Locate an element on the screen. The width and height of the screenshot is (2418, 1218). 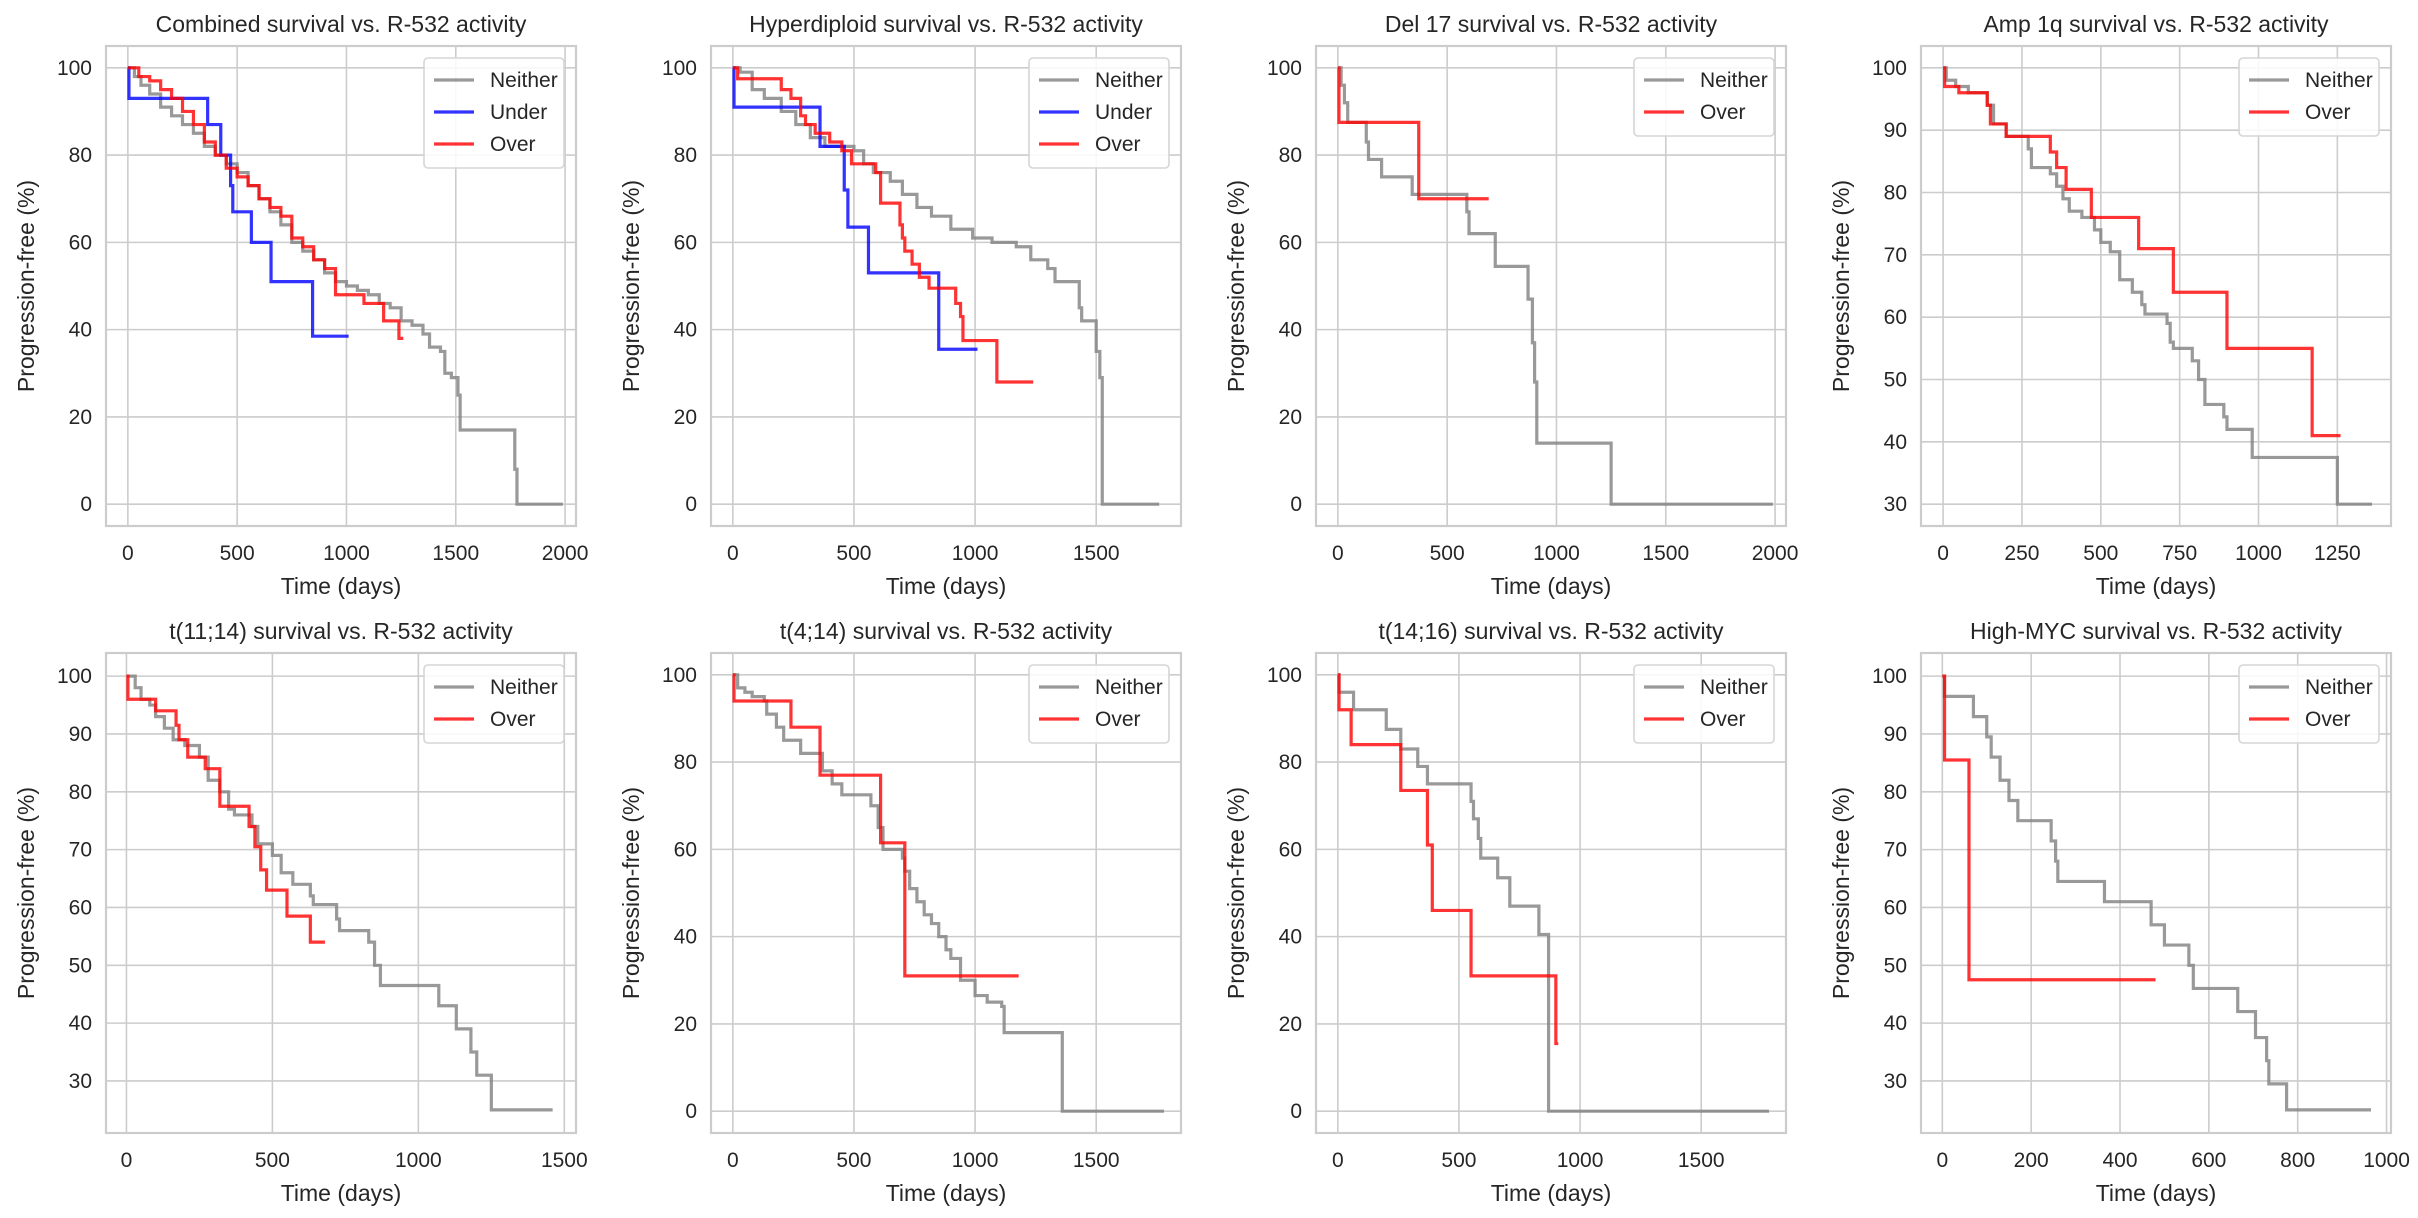
x-tick-label: 250 is located at coordinates (2021, 553).